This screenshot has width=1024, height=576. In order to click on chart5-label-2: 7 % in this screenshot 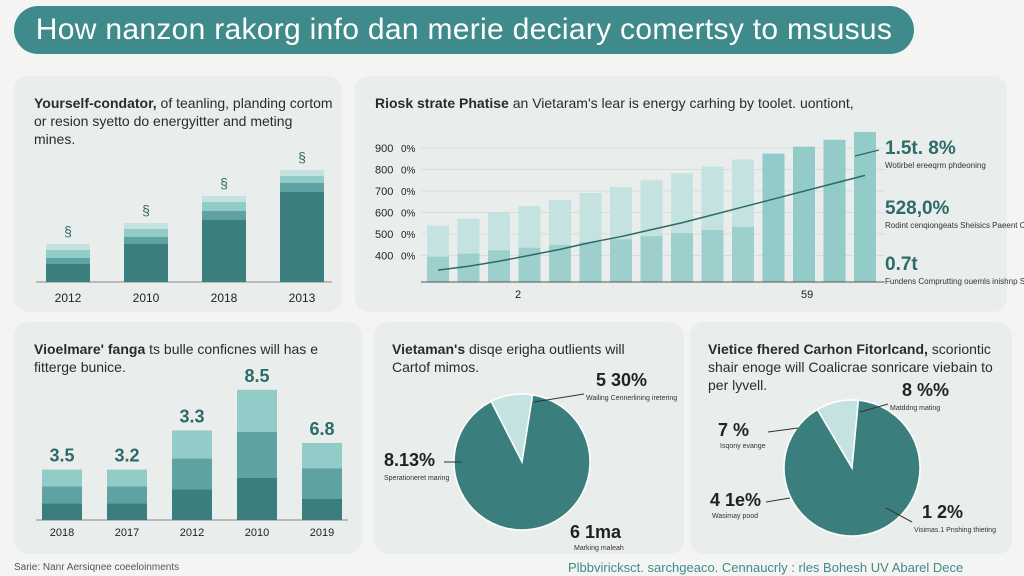, I will do `click(733, 430)`.